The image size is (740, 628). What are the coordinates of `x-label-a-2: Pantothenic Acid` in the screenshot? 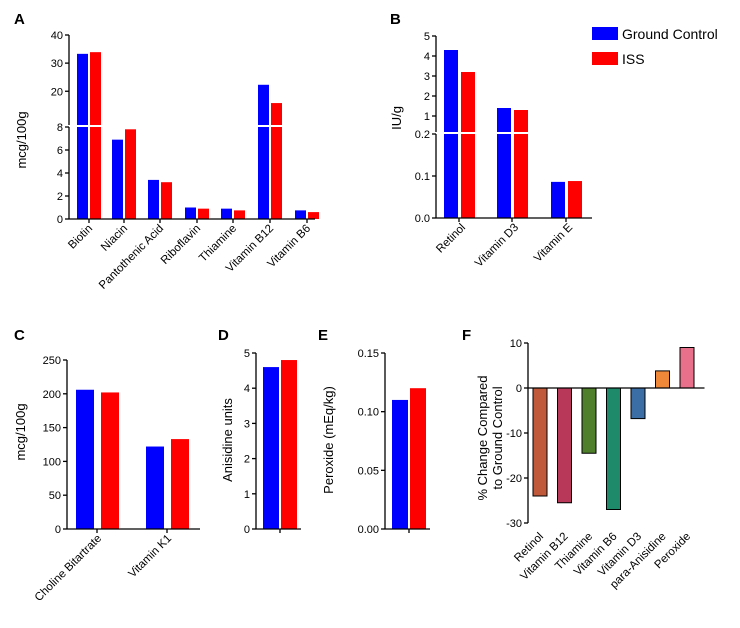 It's located at (131, 257).